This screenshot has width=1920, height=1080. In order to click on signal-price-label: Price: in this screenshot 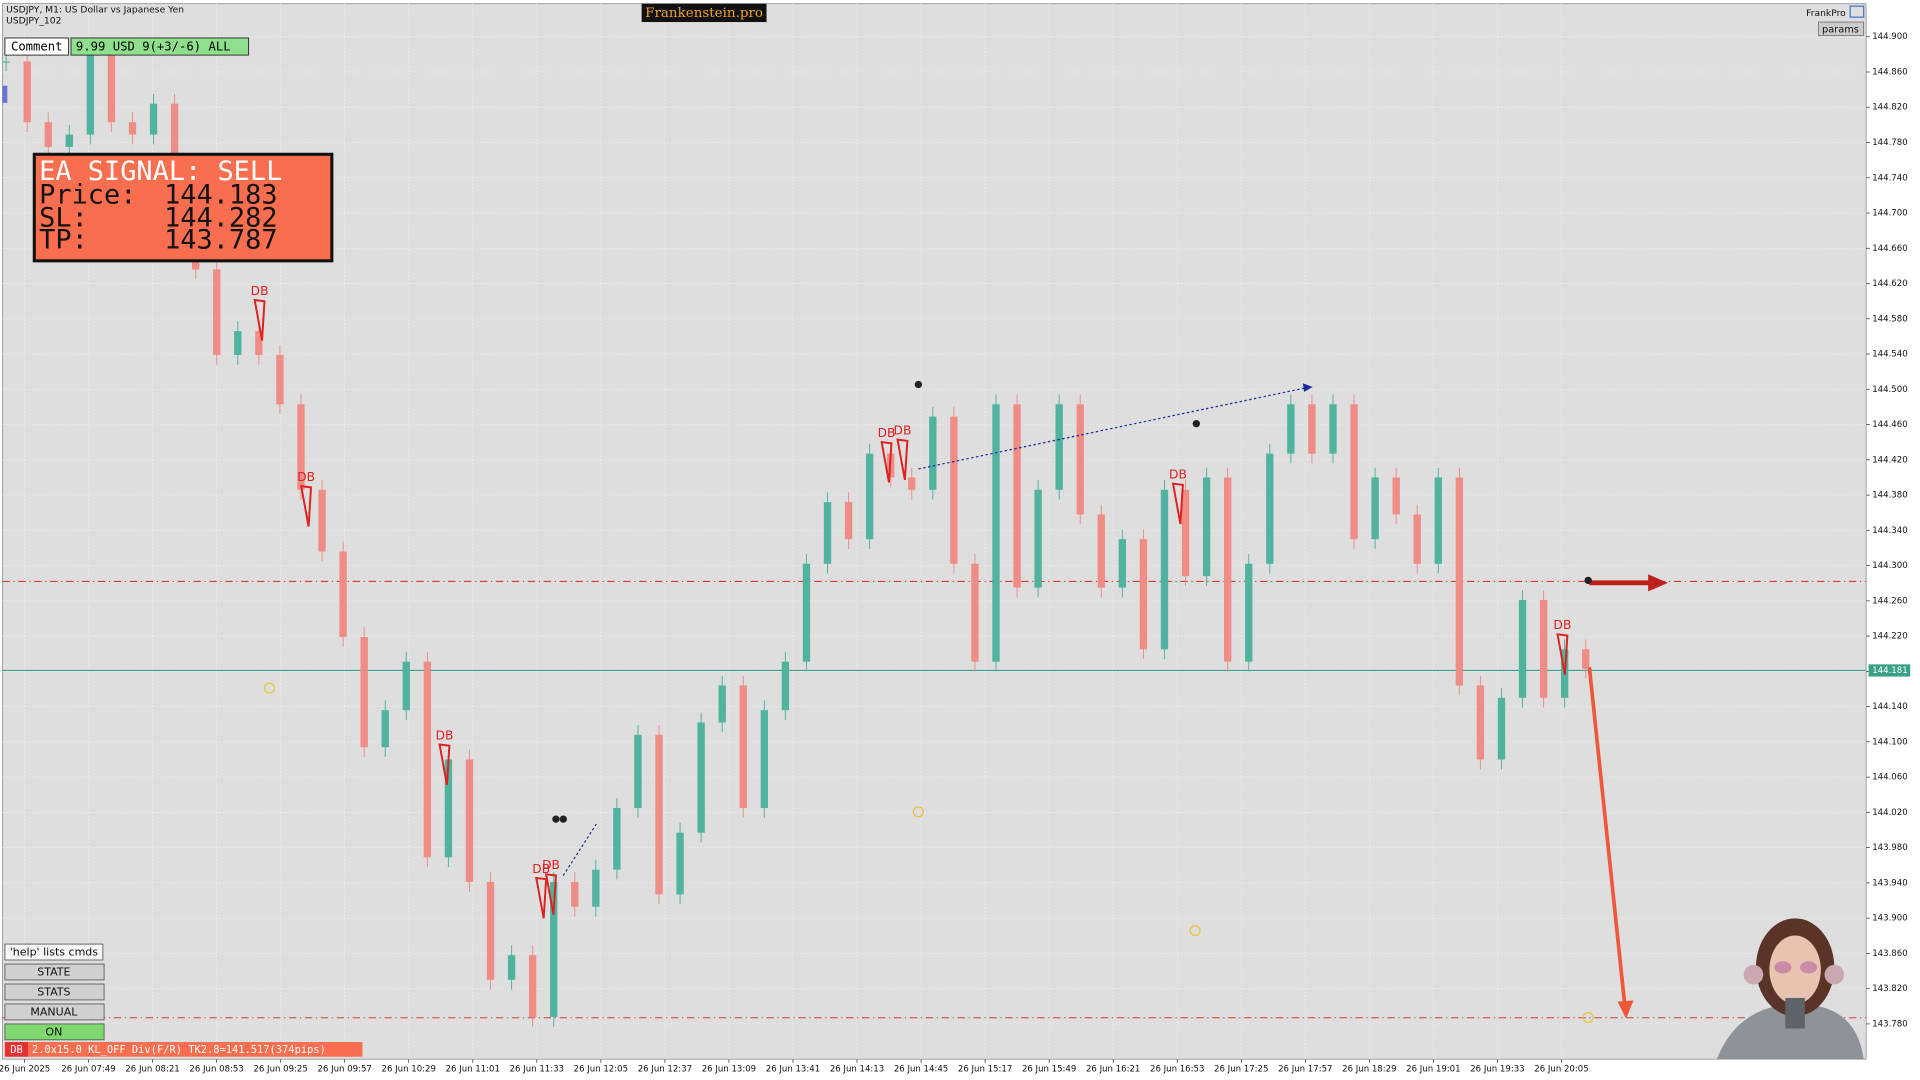, I will do `click(87, 194)`.